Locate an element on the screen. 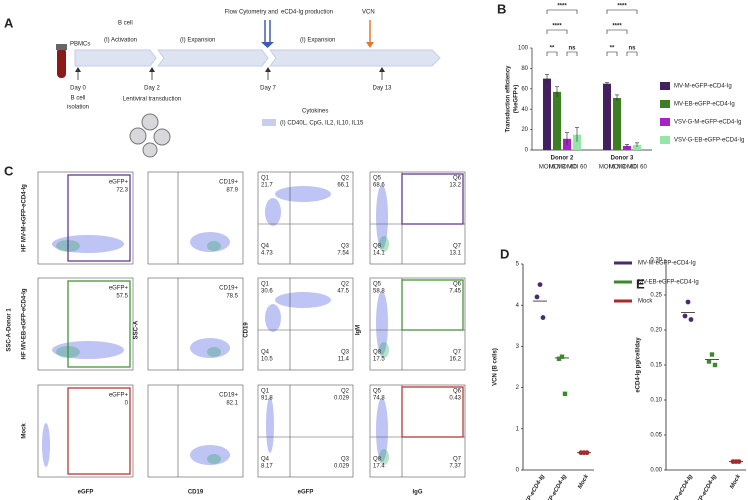 The image size is (748, 500). label: eCD4-Ig production is located at coordinates (307, 13).